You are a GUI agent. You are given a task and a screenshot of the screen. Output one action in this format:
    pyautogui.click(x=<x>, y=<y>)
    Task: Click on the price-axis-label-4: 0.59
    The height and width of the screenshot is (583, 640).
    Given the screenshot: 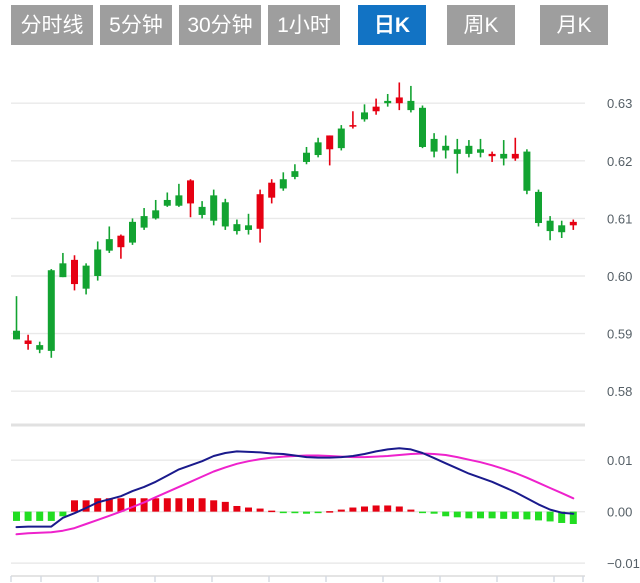 What is the action you would take?
    pyautogui.click(x=619, y=334)
    